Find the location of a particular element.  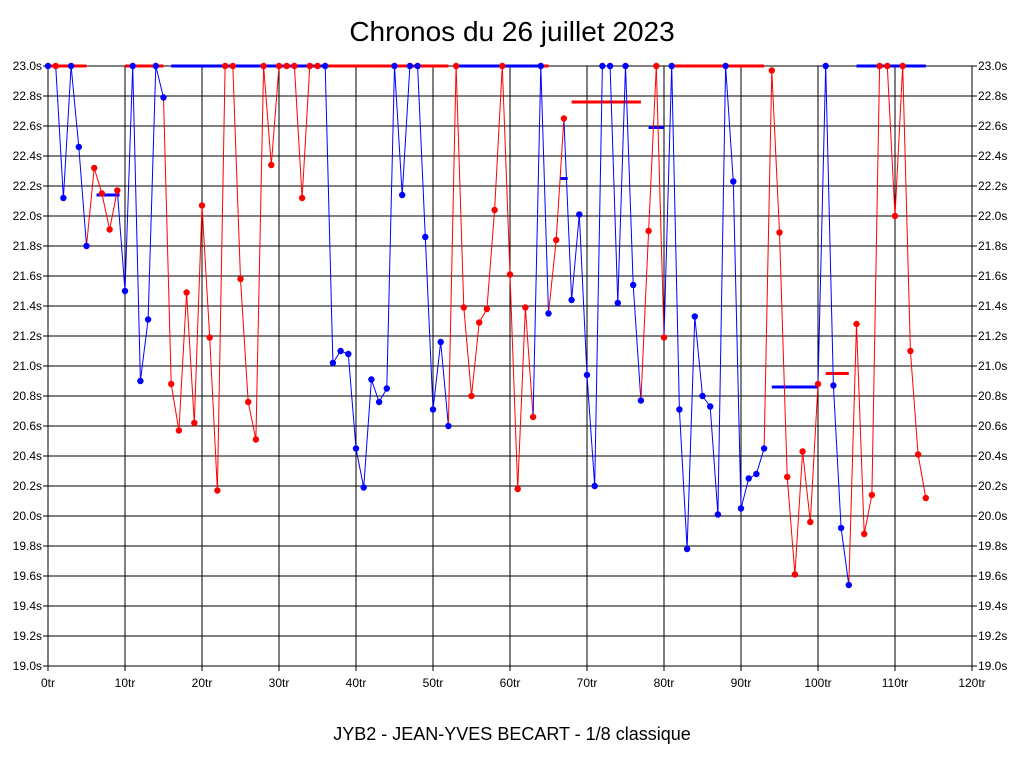

y-tick-label-left: 22.0s is located at coordinates (27, 216).